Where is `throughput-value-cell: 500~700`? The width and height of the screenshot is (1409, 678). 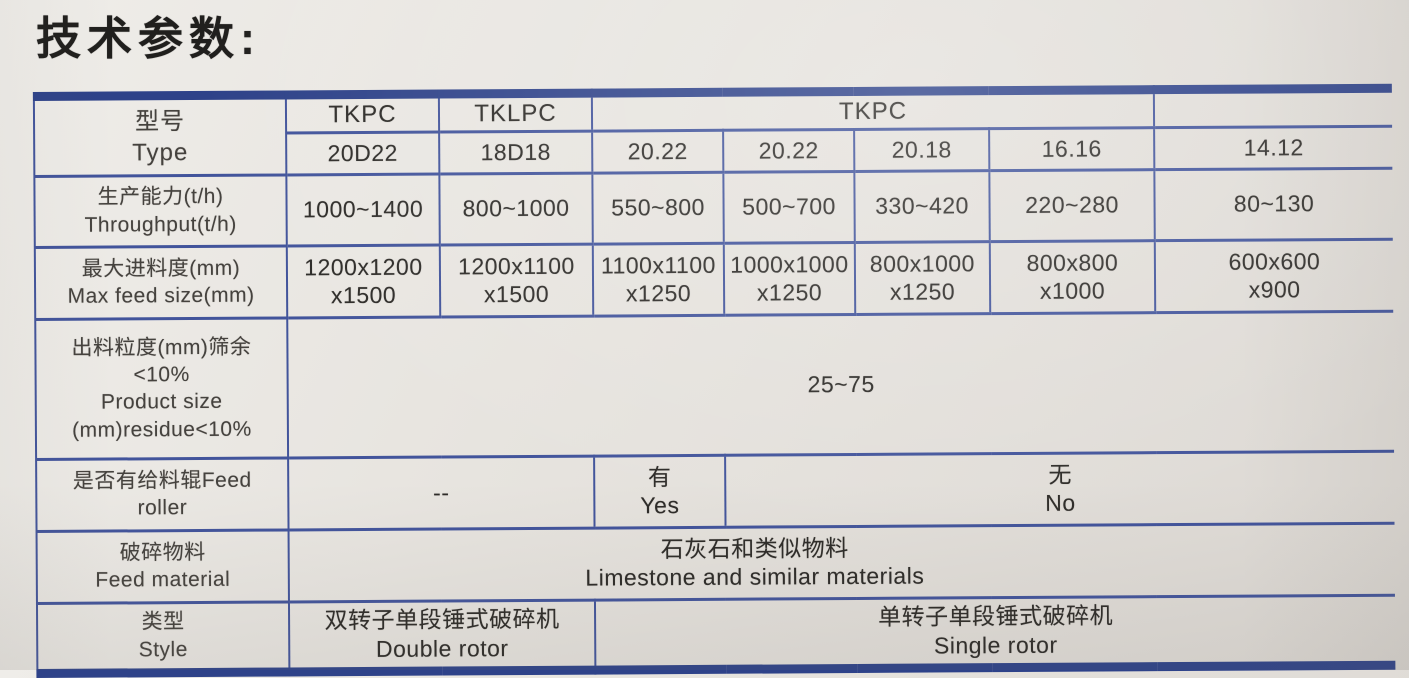 throughput-value-cell: 500~700 is located at coordinates (789, 207).